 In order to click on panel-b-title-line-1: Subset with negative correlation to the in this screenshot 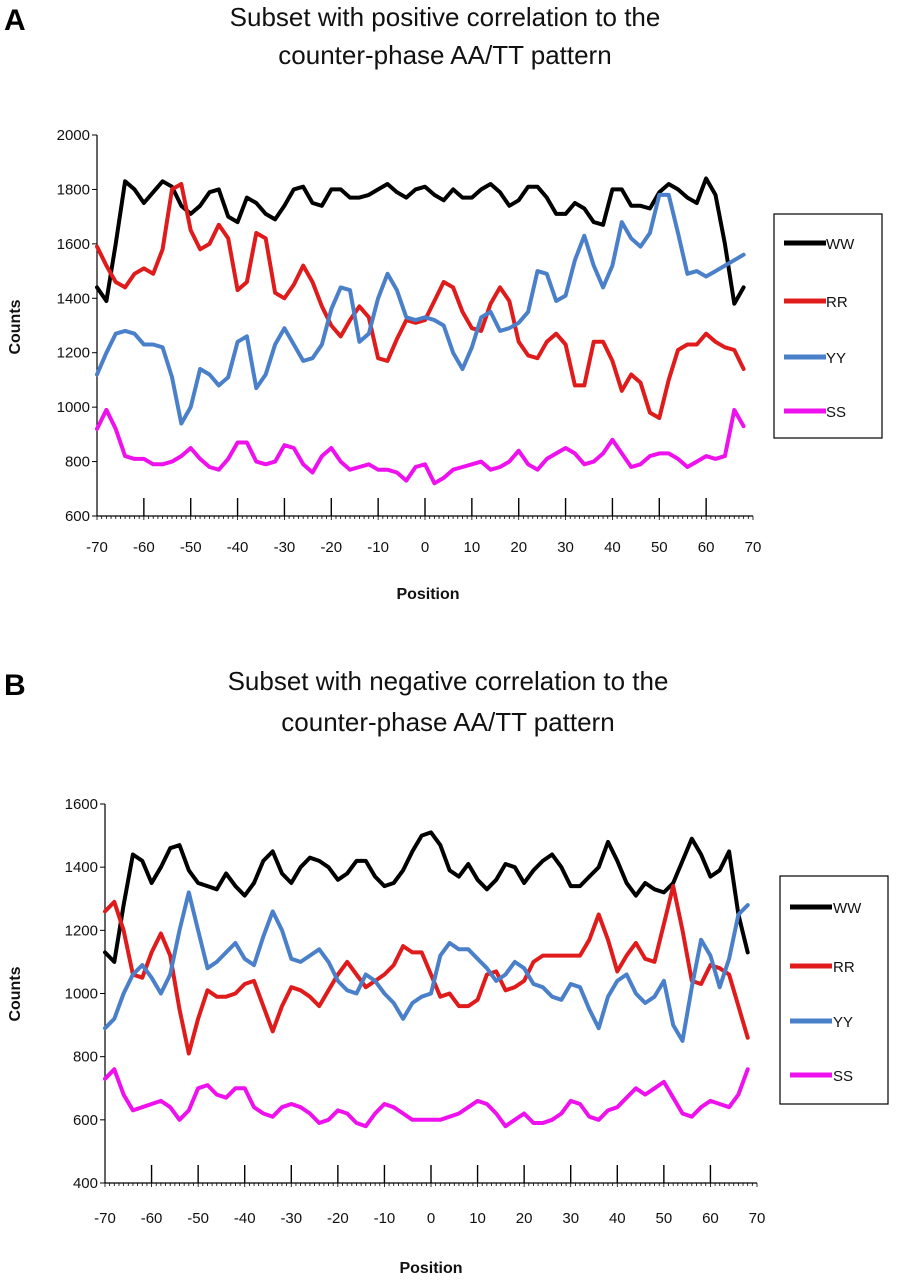, I will do `click(448, 681)`.